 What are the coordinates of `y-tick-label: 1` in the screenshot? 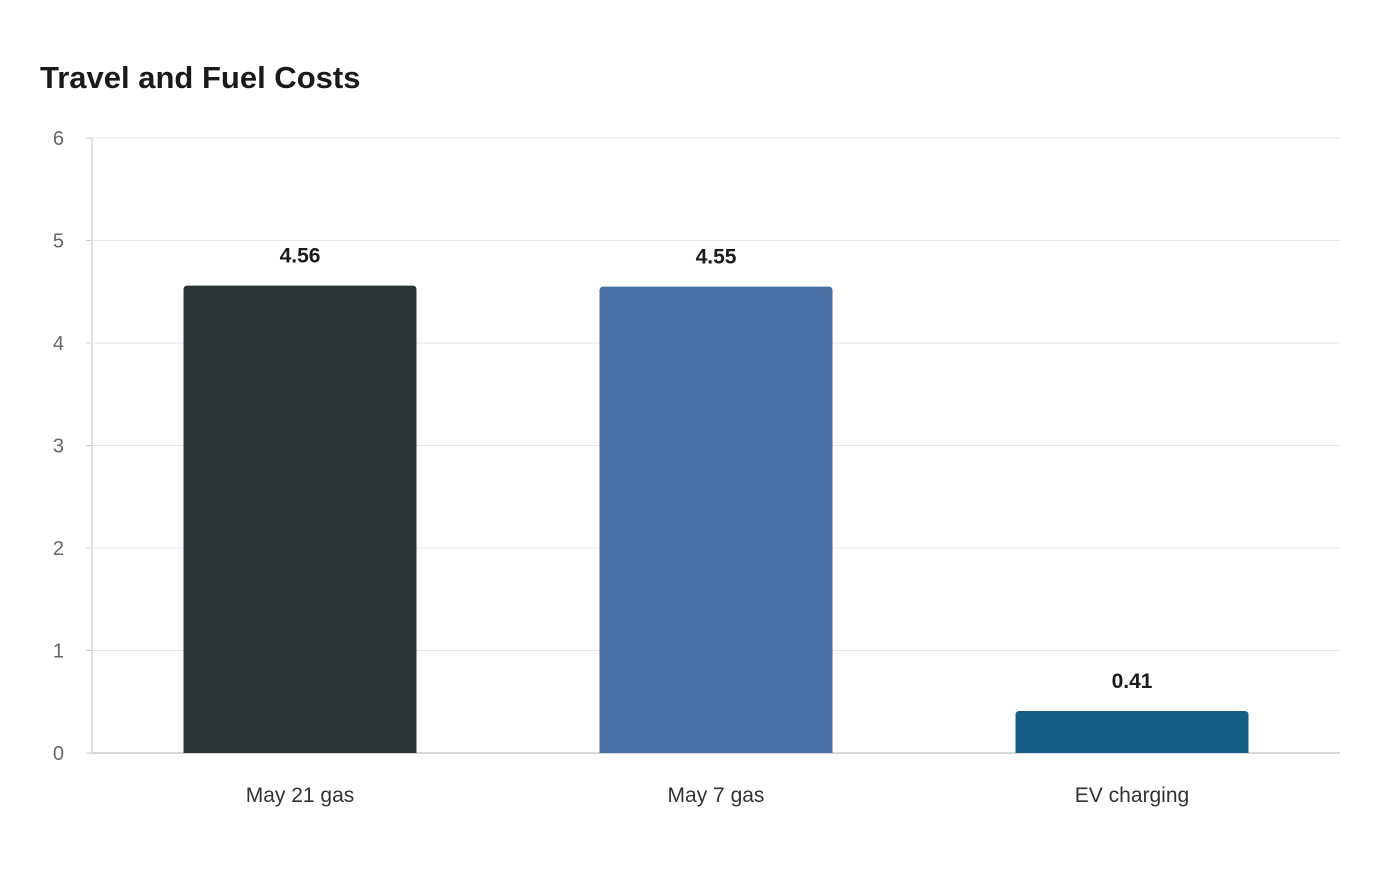 It's located at (58, 652).